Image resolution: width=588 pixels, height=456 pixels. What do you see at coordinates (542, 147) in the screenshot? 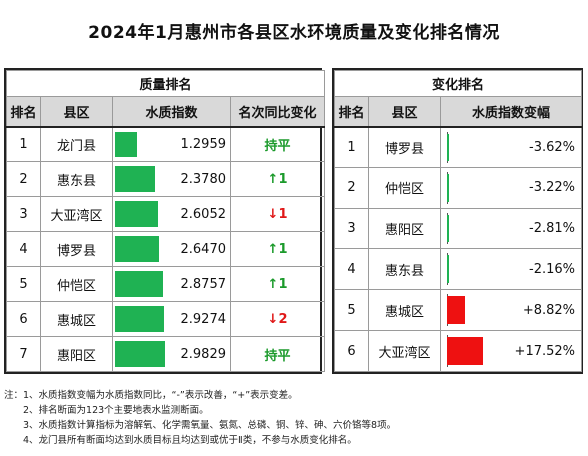
I see `change-value-cell: -3.62%` at bounding box center [542, 147].